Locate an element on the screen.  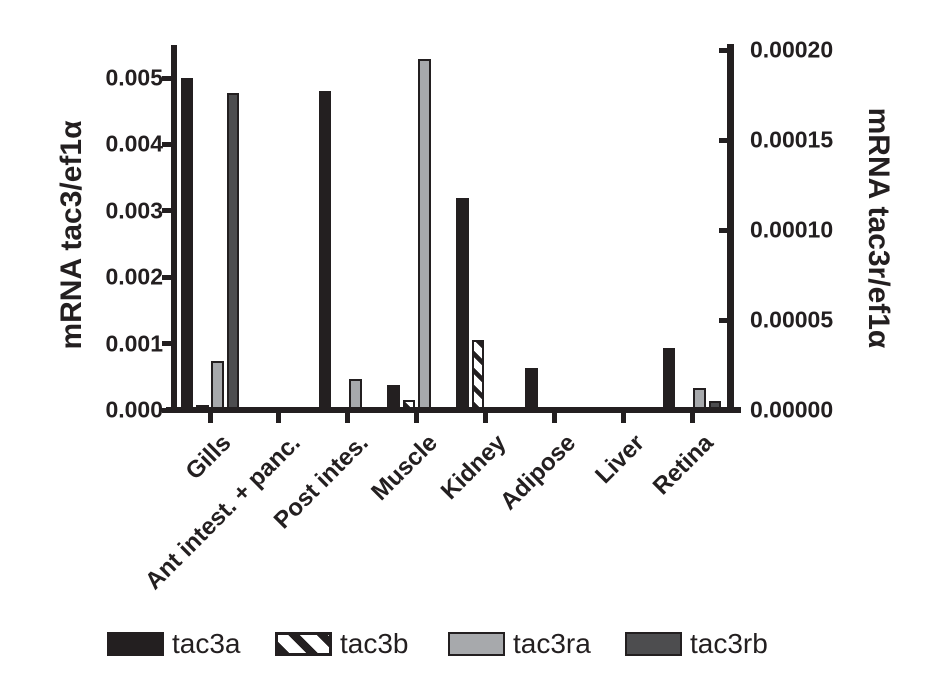
category-tick-mark-ant-intest-panc is located at coordinates (279, 417).